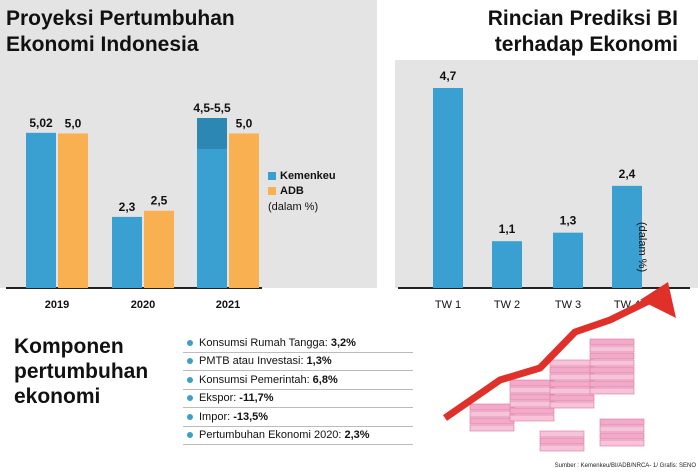  Describe the element at coordinates (57, 305) in the screenshot. I see `x-tick-label-2019: 2019` at that location.